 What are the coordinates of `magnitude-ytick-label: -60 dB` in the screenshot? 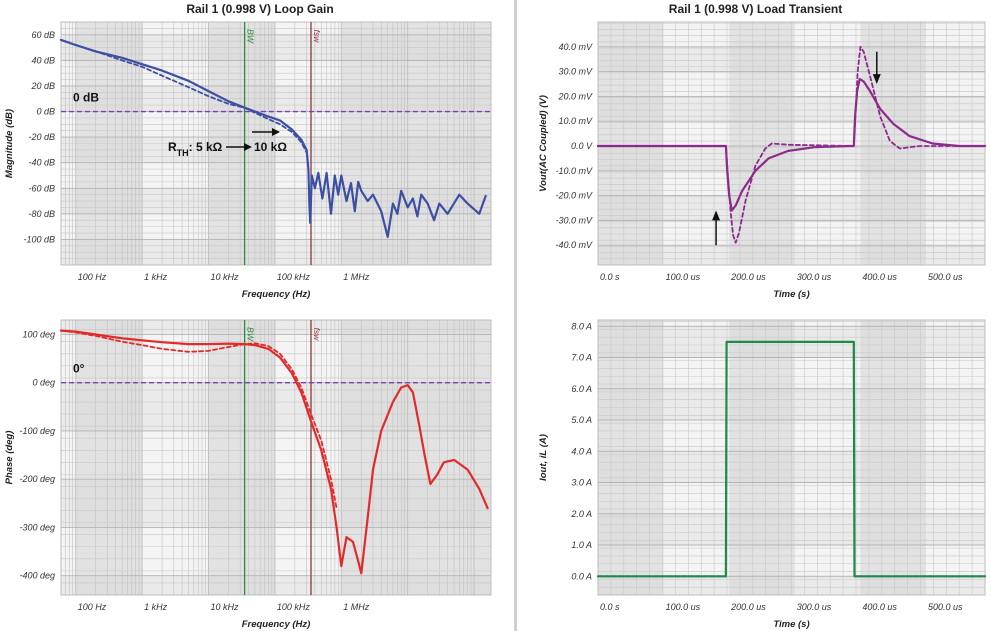 It's located at (41, 188).